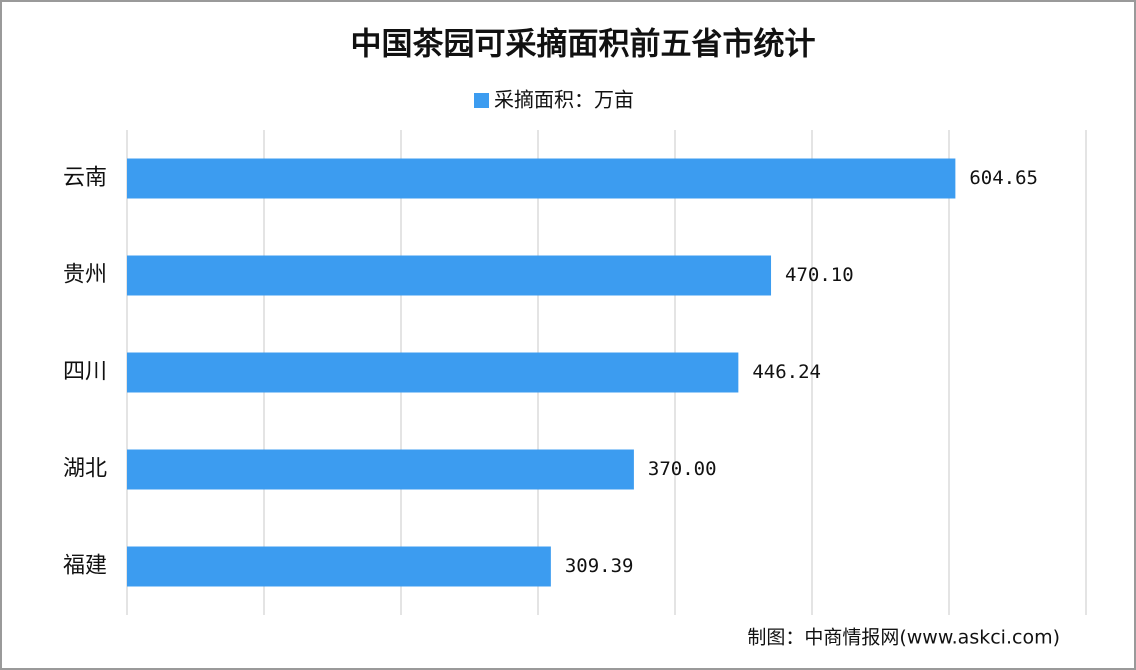 This screenshot has height=670, width=1136. I want to click on data-label: 370.00, so click(682, 469).